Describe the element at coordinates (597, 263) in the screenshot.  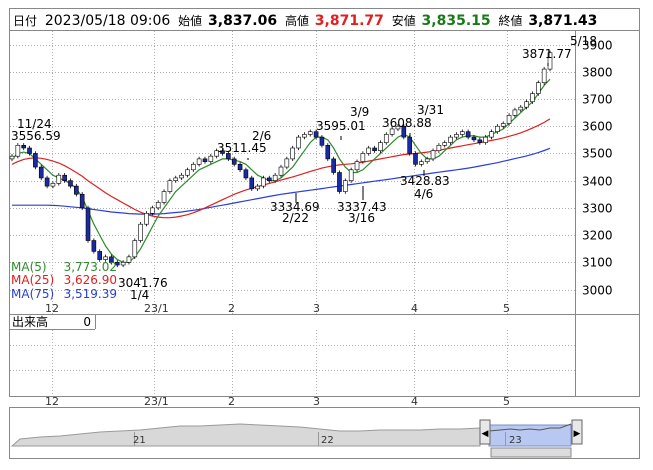
I see `y-tick-label: 3100` at that location.